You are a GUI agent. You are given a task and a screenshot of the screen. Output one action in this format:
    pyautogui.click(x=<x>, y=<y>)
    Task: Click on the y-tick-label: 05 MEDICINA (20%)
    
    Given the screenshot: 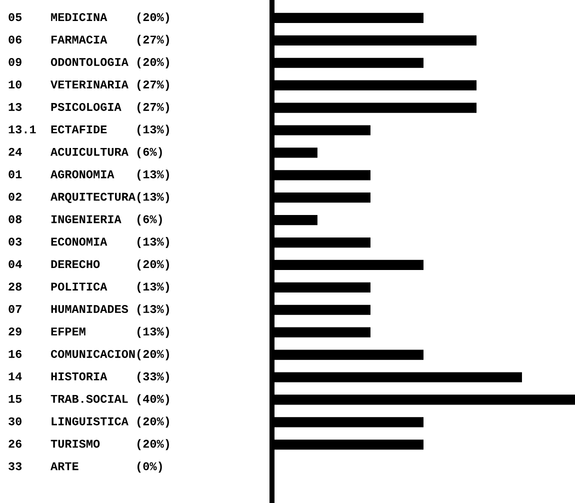 What is the action you would take?
    pyautogui.click(x=88, y=18)
    